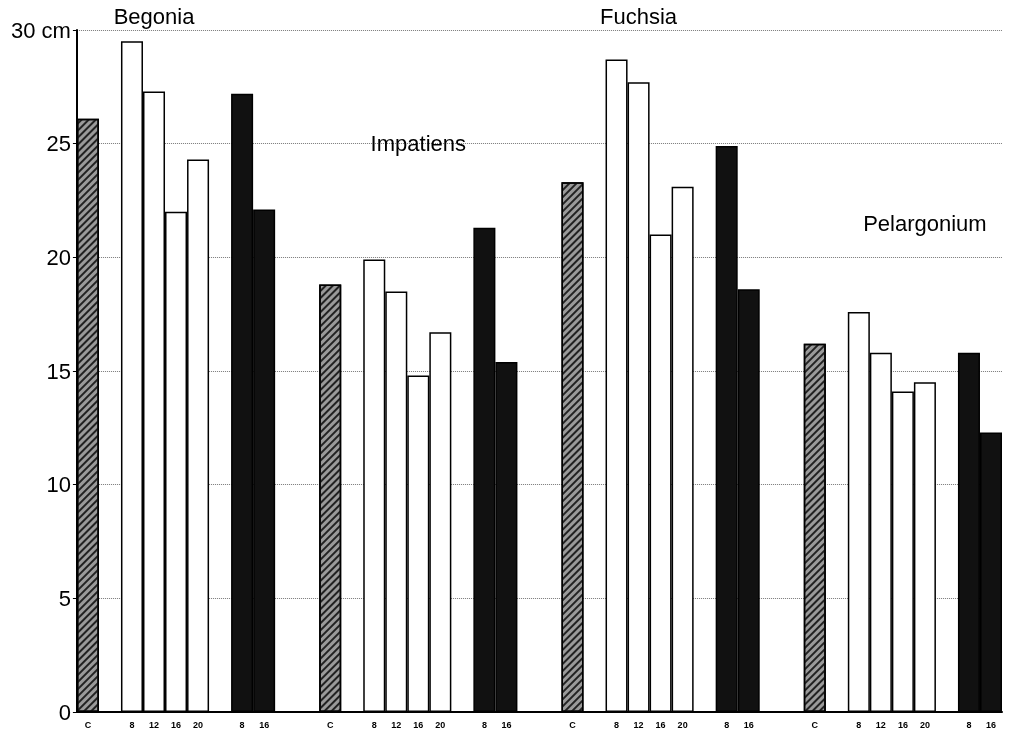 The image size is (1016, 748). I want to click on y-tick-label: 15, so click(58, 371).